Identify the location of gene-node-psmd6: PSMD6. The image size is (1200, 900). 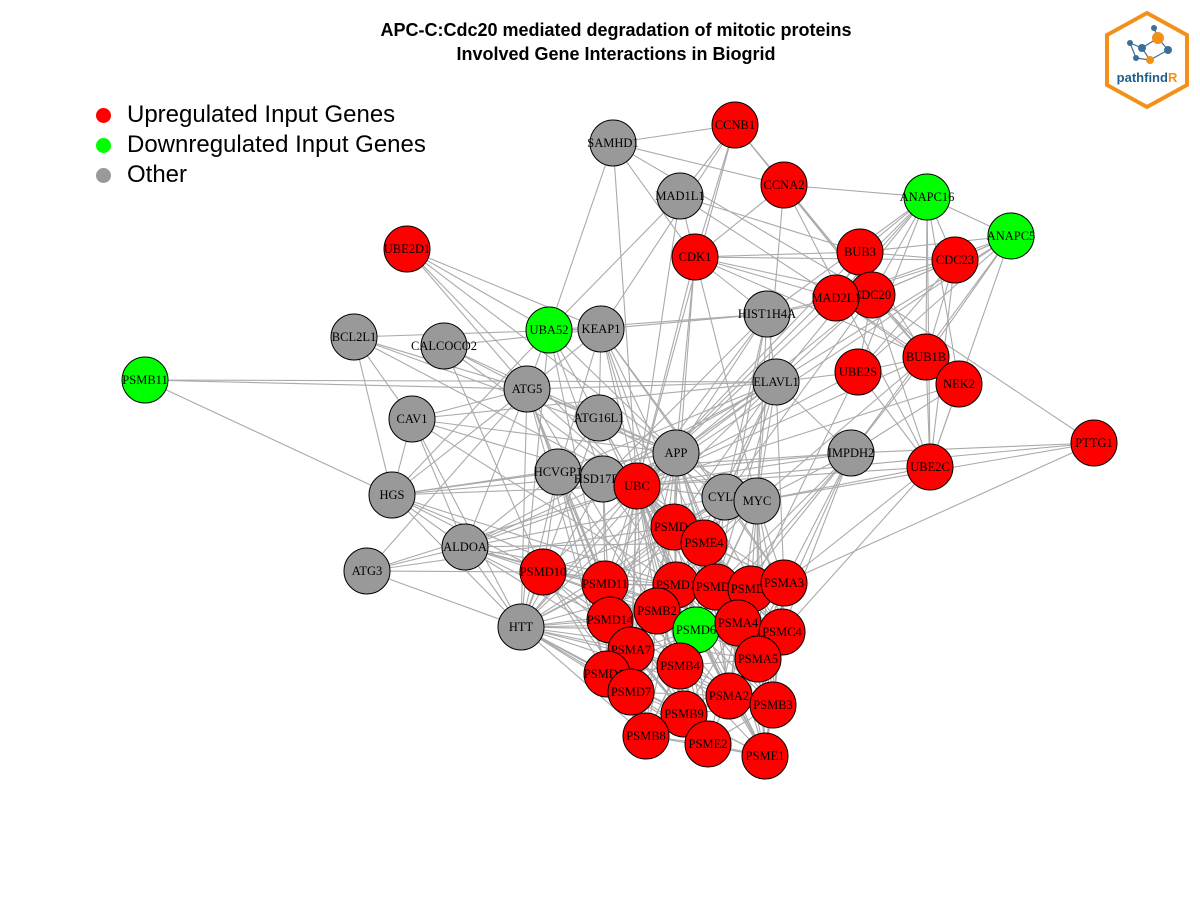
(696, 630).